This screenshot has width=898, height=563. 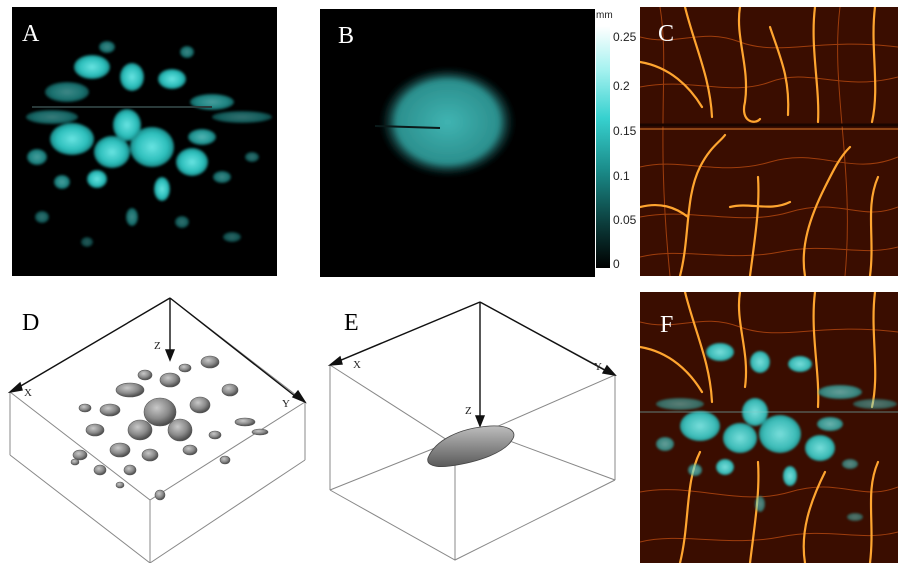 I want to click on panel-e-y-axis-label: Y, so click(x=598, y=367).